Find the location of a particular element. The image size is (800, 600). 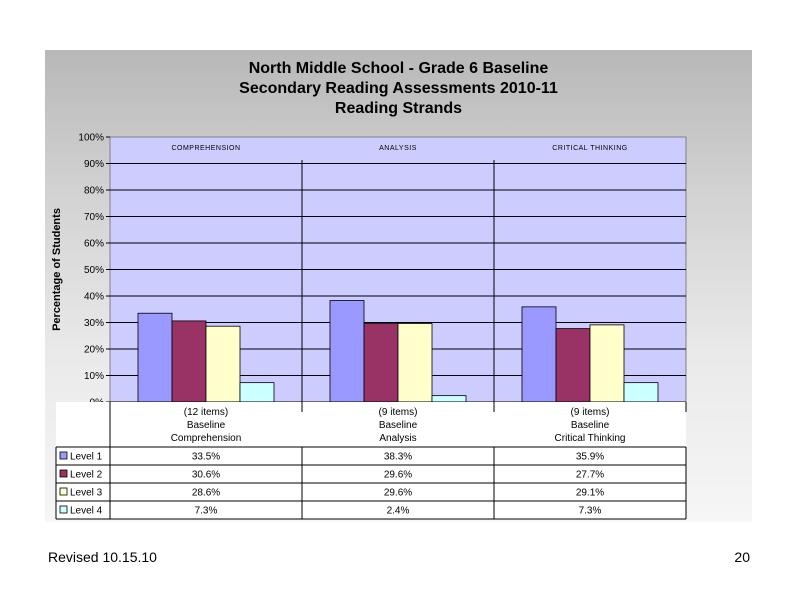

data-value-label: 35.9% is located at coordinates (590, 457).